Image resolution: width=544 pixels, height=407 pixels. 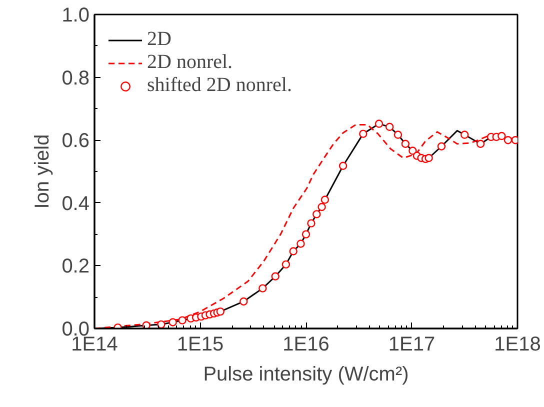 What do you see at coordinates (76, 267) in the screenshot?
I see `y-tick-label: 0.2` at bounding box center [76, 267].